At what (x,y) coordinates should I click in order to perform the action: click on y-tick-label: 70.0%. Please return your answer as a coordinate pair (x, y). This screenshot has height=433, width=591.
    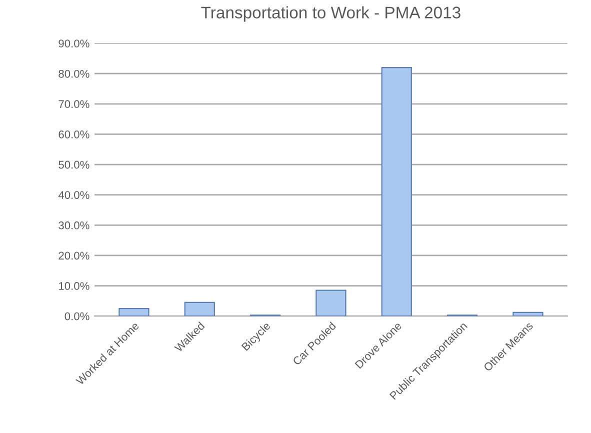
    Looking at the image, I should click on (74, 104).